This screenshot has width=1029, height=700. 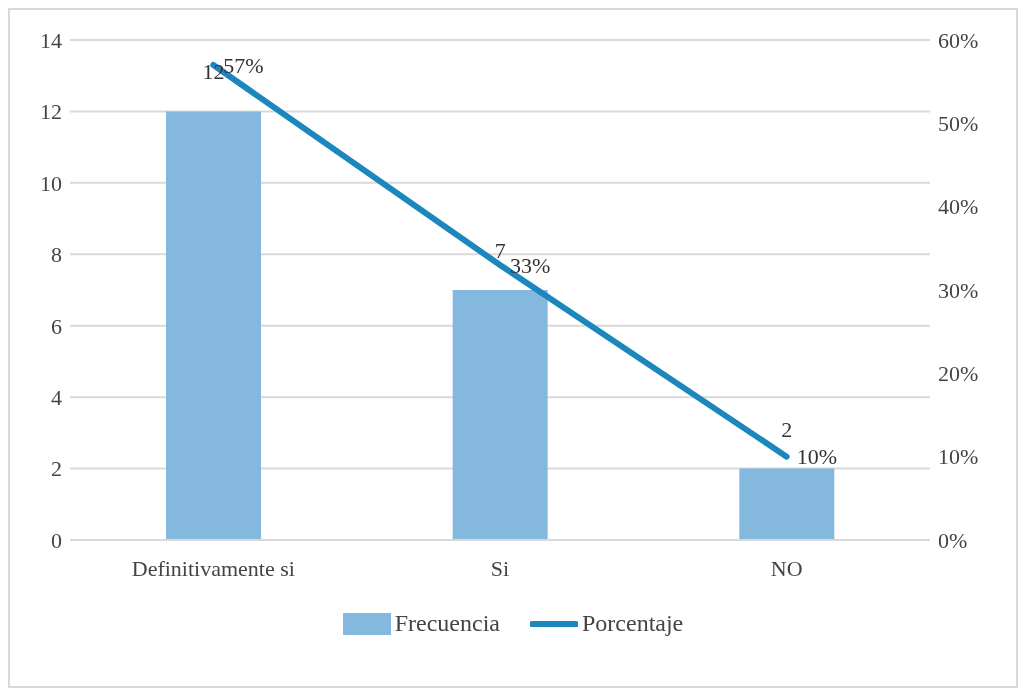 What do you see at coordinates (56, 397) in the screenshot?
I see `y-tick-label: 4` at bounding box center [56, 397].